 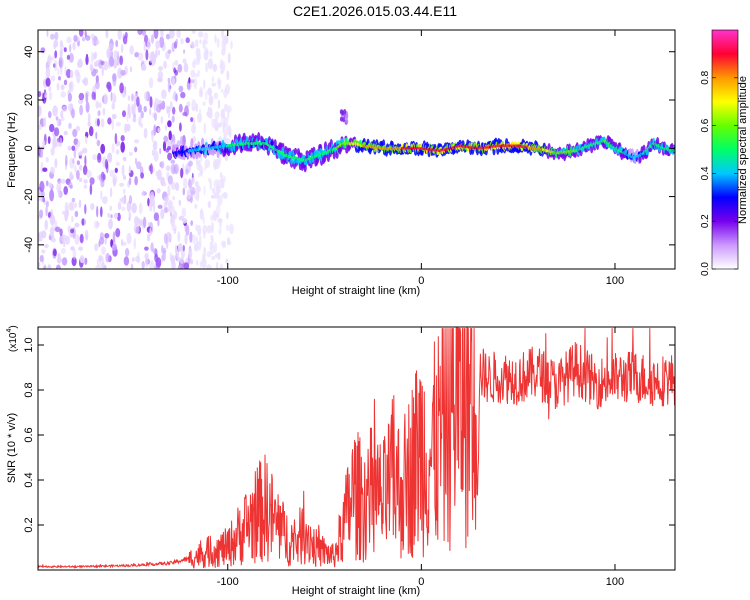 I want to click on colorbar-tick-label: 0.4, so click(x=705, y=173).